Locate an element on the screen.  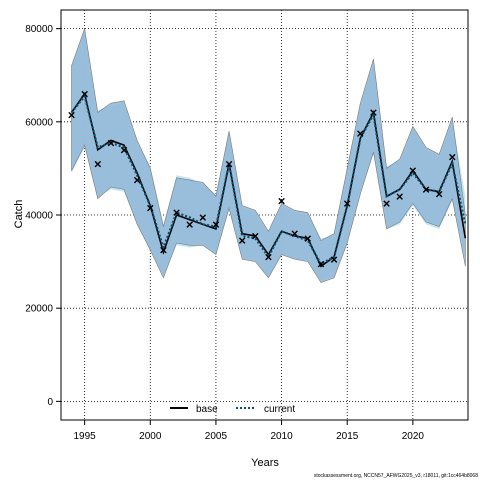
x-axis-ticks: 1995 2000 2005 2010 2015 2020 is located at coordinates (249, 431).